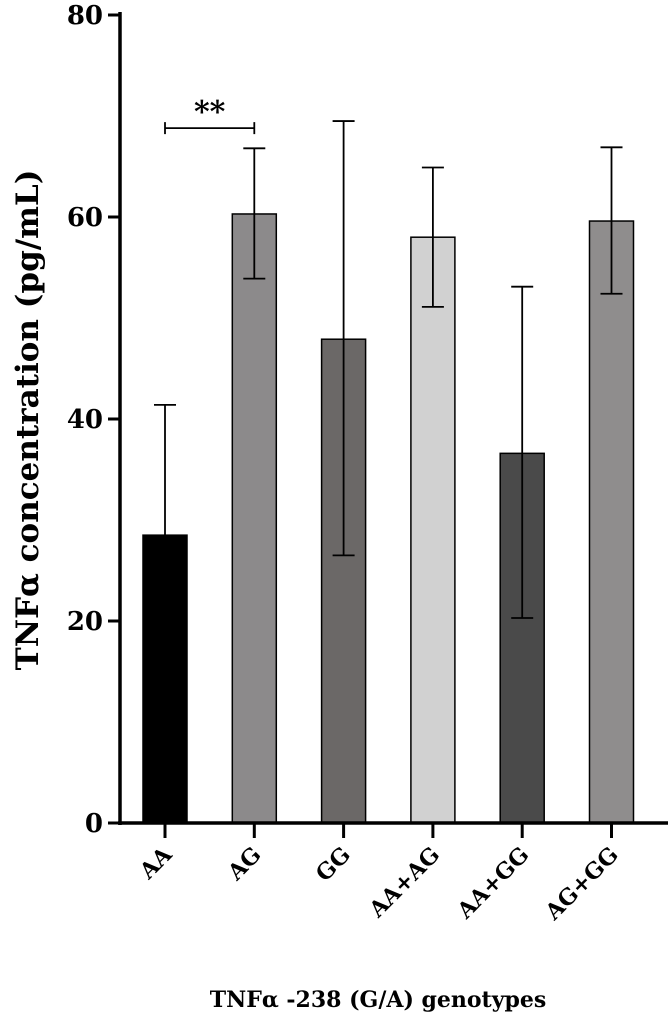  What do you see at coordinates (85, 420) in the screenshot?
I see `y-tick-label: 40` at bounding box center [85, 420].